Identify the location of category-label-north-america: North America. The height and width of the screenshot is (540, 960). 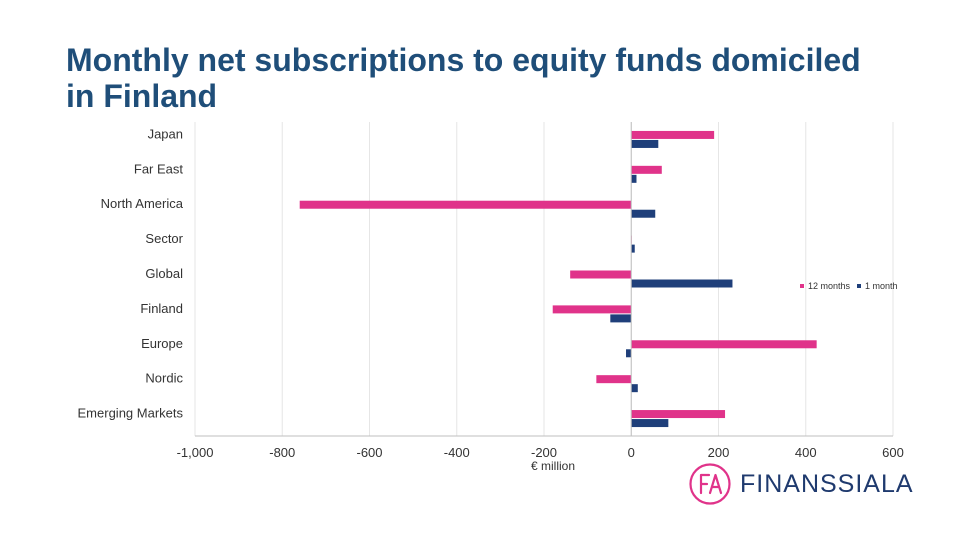
(142, 203).